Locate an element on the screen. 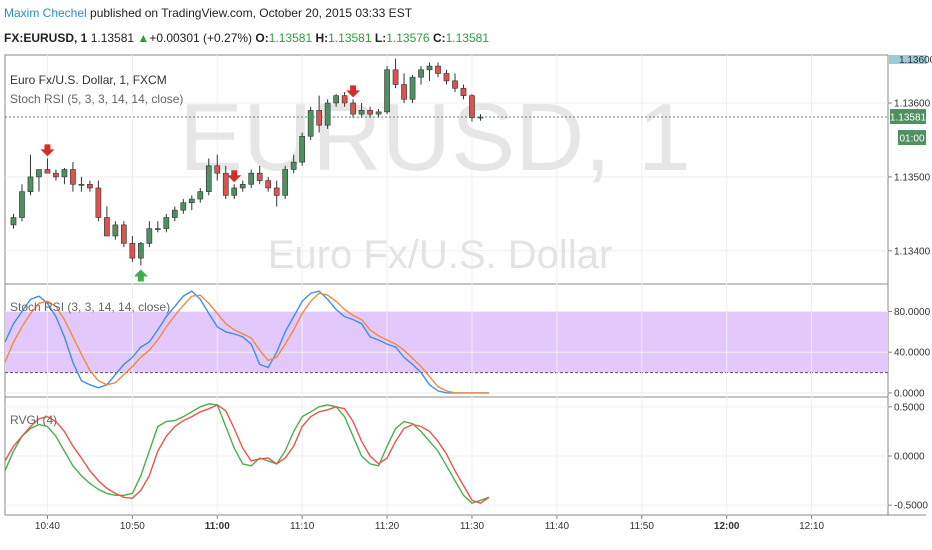 This screenshot has width=932, height=550. price-change: +0.00301 (+0.27%) is located at coordinates (201, 38).